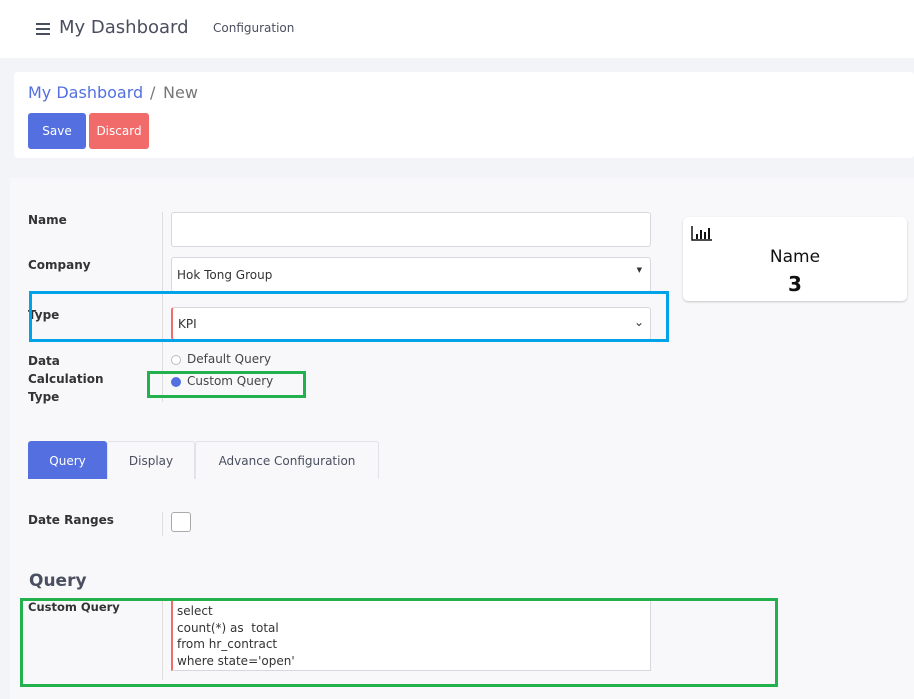  Describe the element at coordinates (227, 644) in the screenshot. I see `query-line: from hr_contract` at that location.